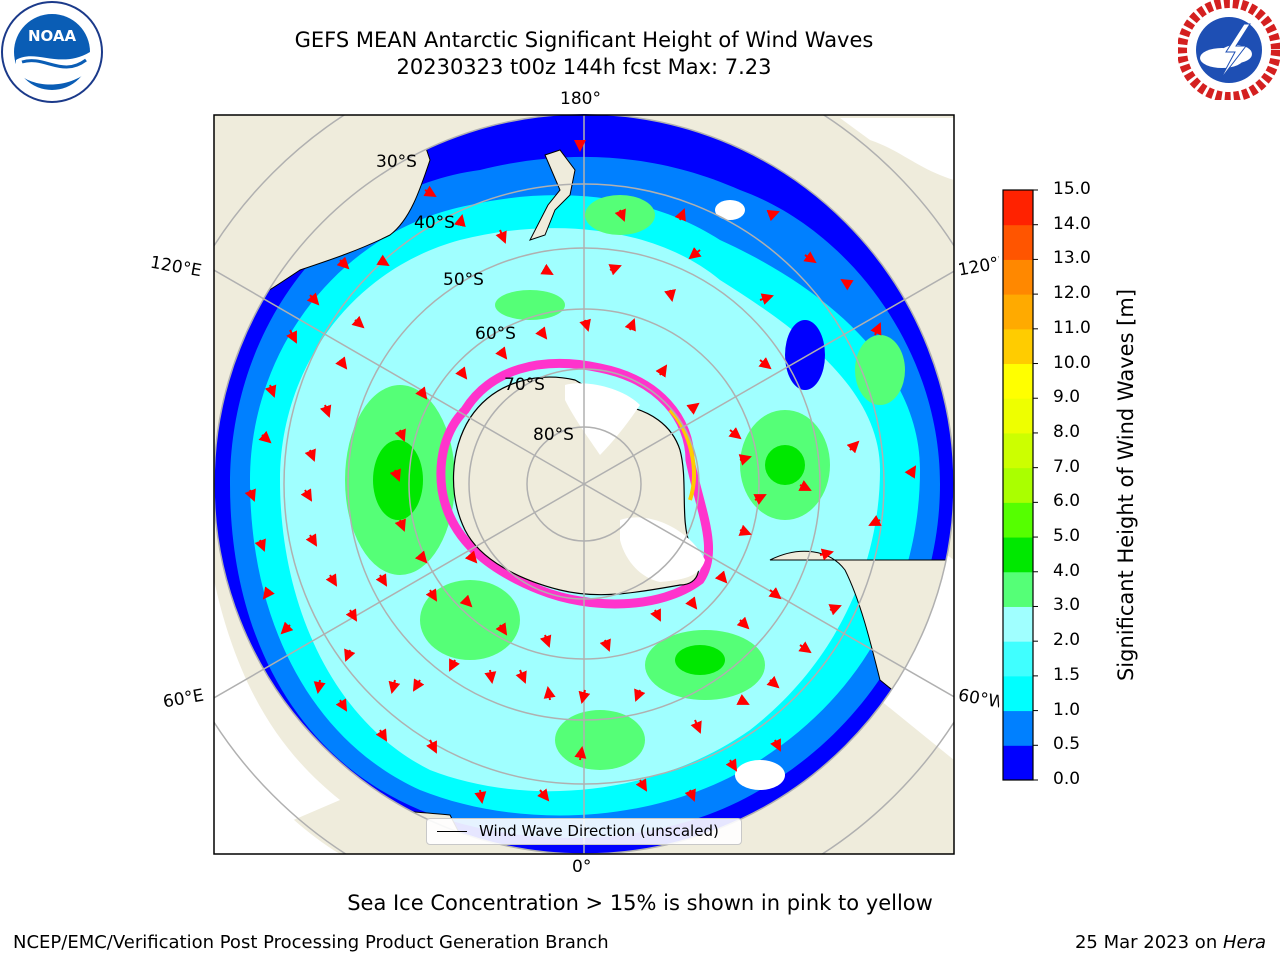 Image resolution: width=1280 pixels, height=960 pixels. I want to click on colorbar-tick-label: 3.0, so click(1067, 605).